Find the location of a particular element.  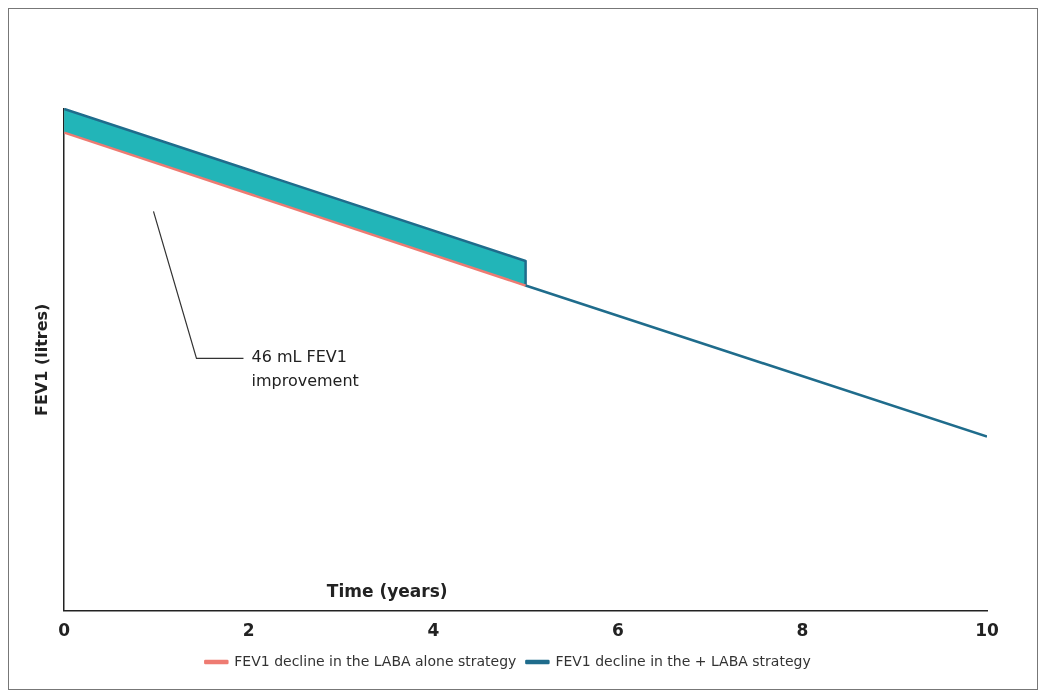

legend-label: FEV1 decline in the LABA alone strategy is located at coordinates (375, 660).